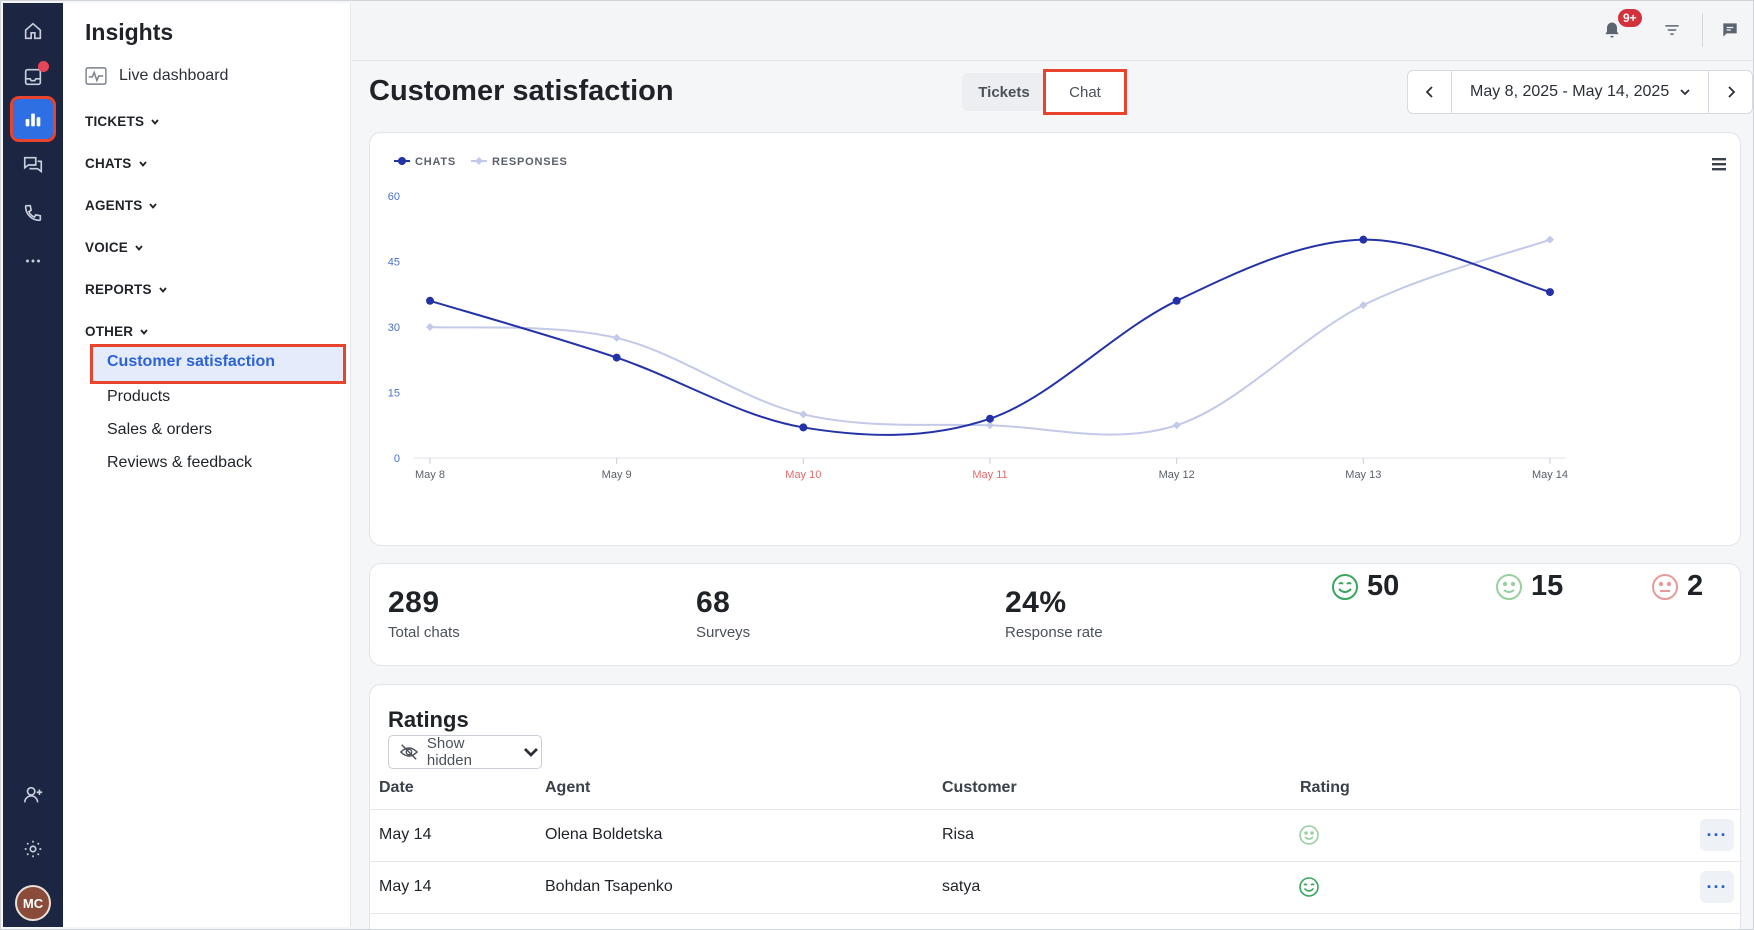 The height and width of the screenshot is (930, 1754). What do you see at coordinates (435, 162) in the screenshot?
I see `legend-label-chats: CHATS` at bounding box center [435, 162].